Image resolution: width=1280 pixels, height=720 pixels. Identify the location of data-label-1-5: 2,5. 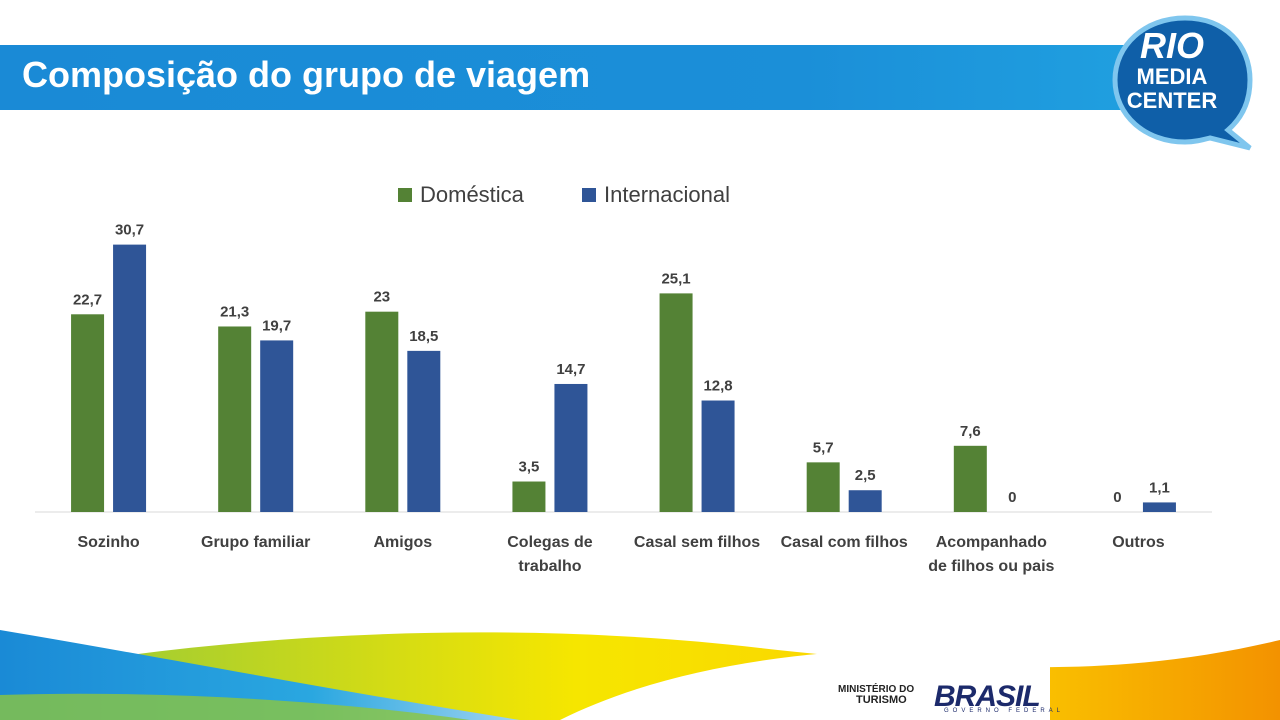
(865, 475).